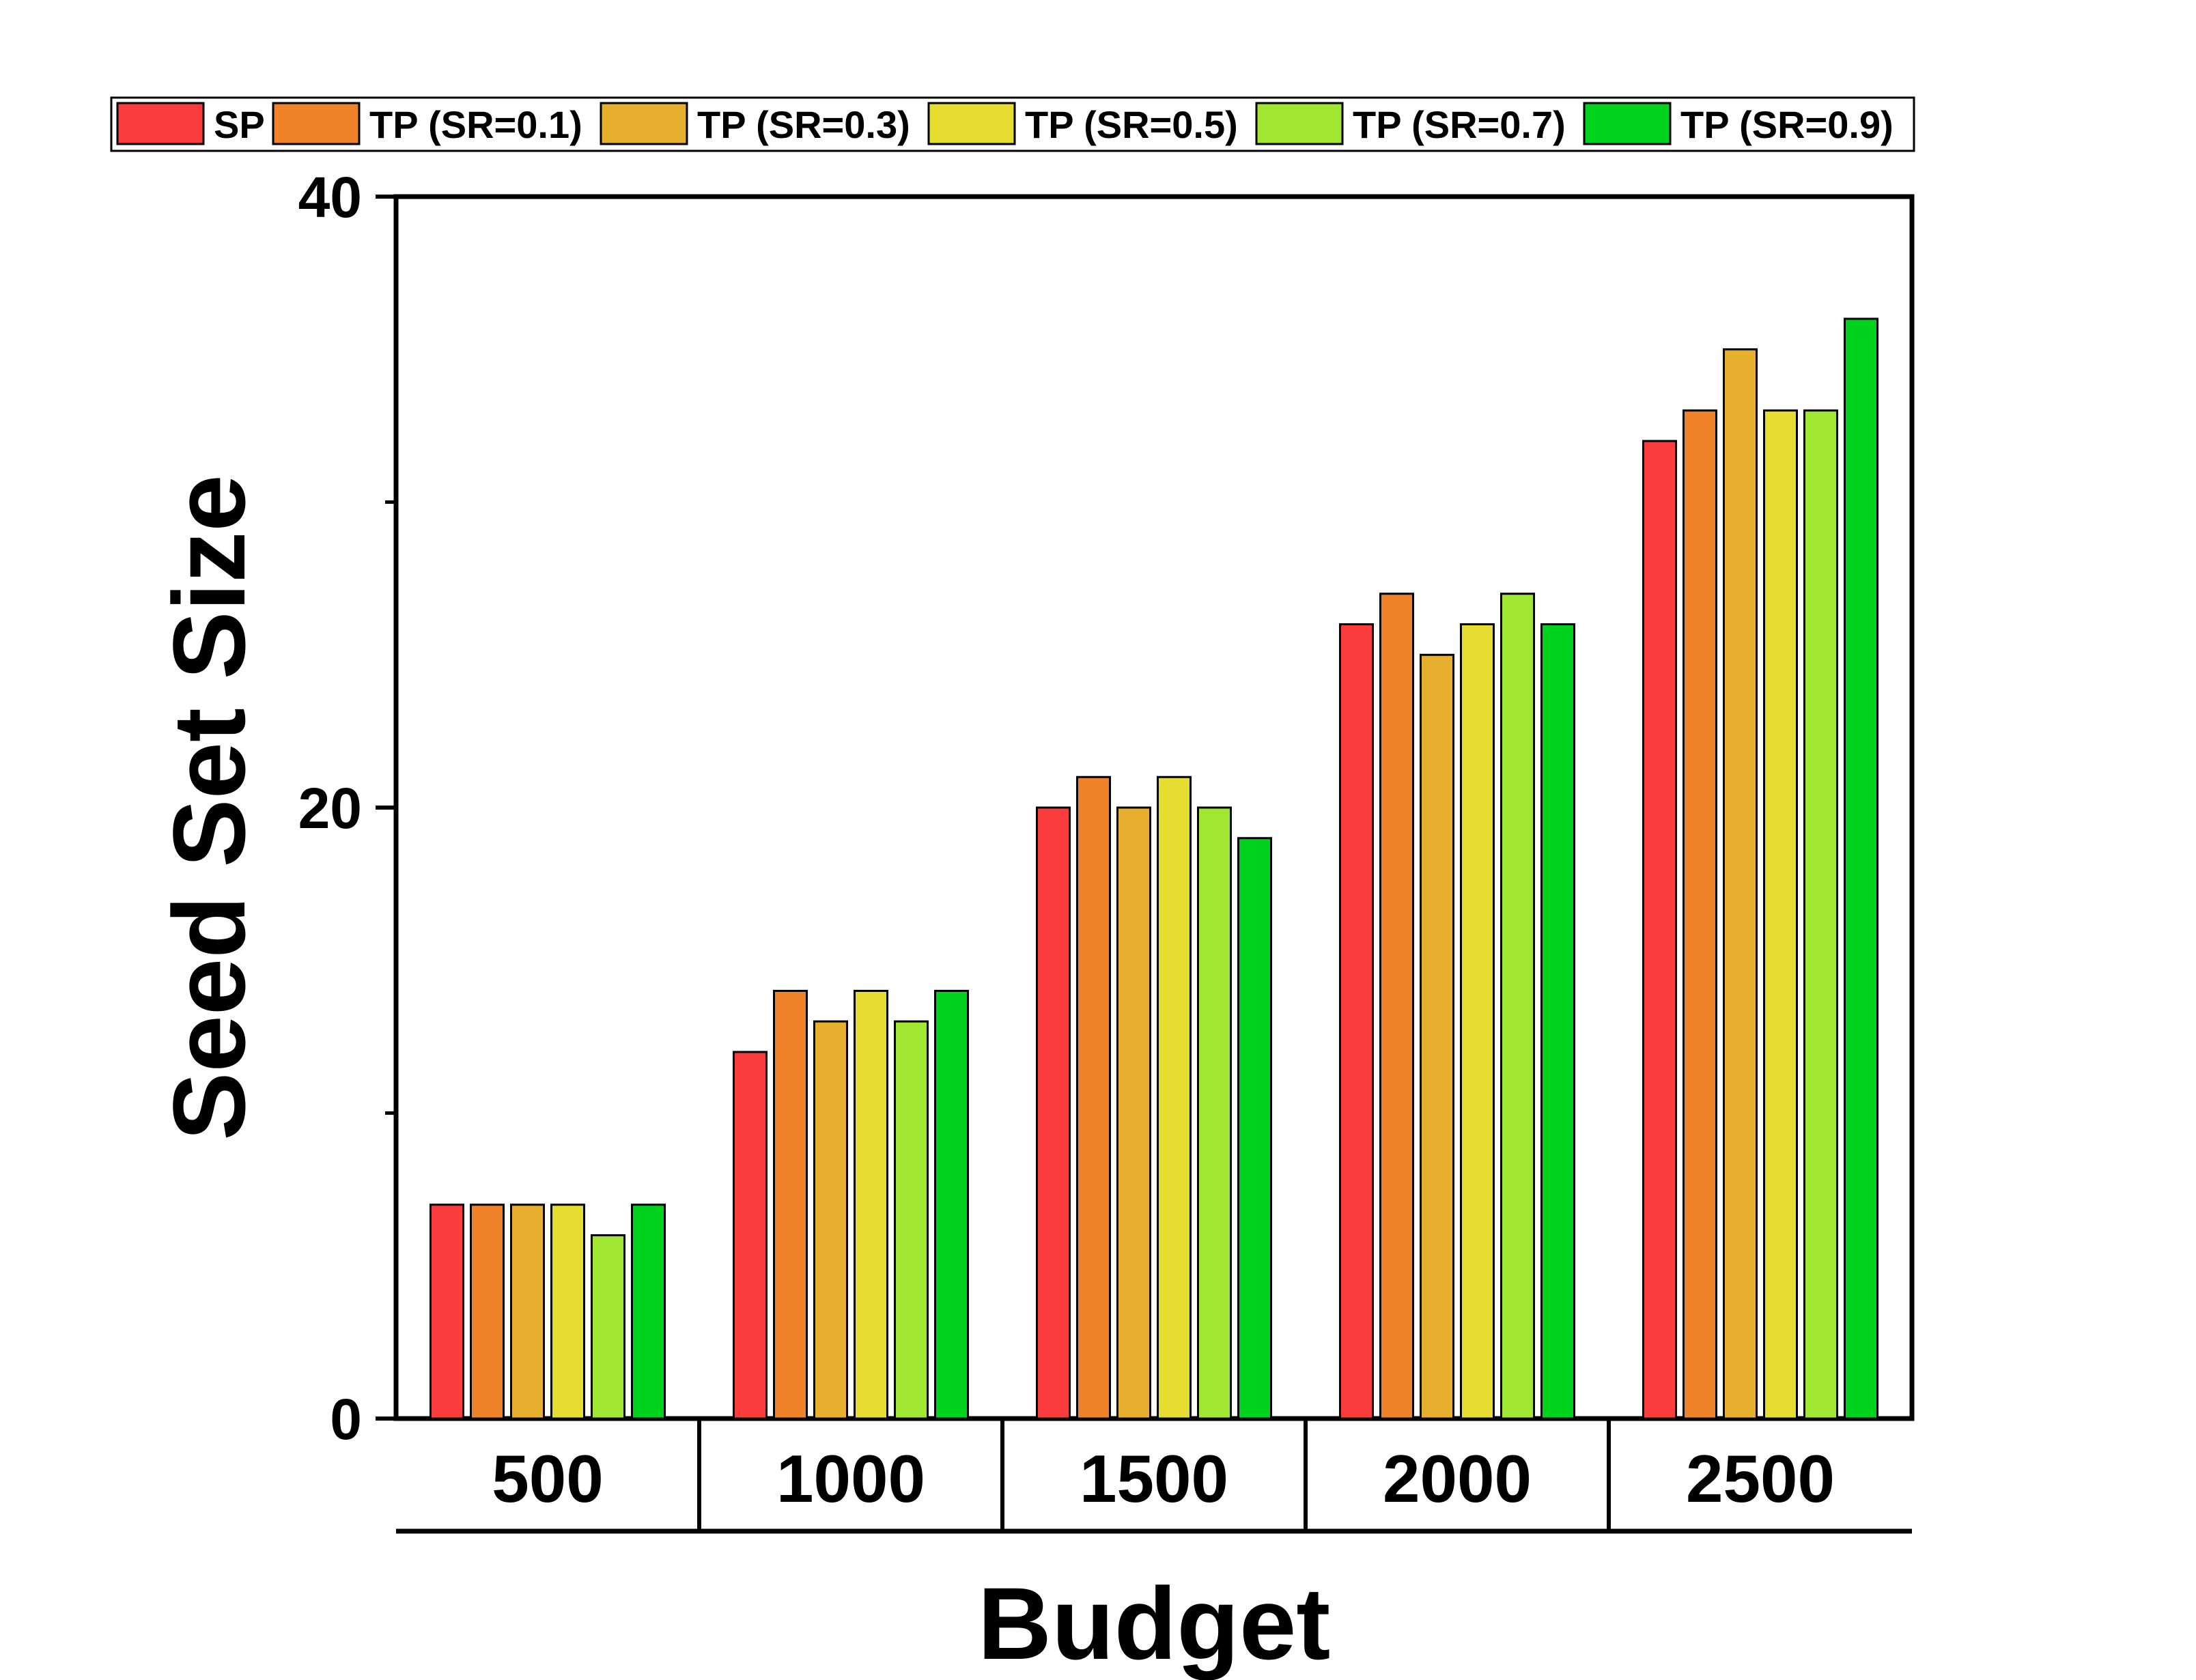 The height and width of the screenshot is (1680, 2196). What do you see at coordinates (1761, 1478) in the screenshot?
I see `x-category-label: 2500` at bounding box center [1761, 1478].